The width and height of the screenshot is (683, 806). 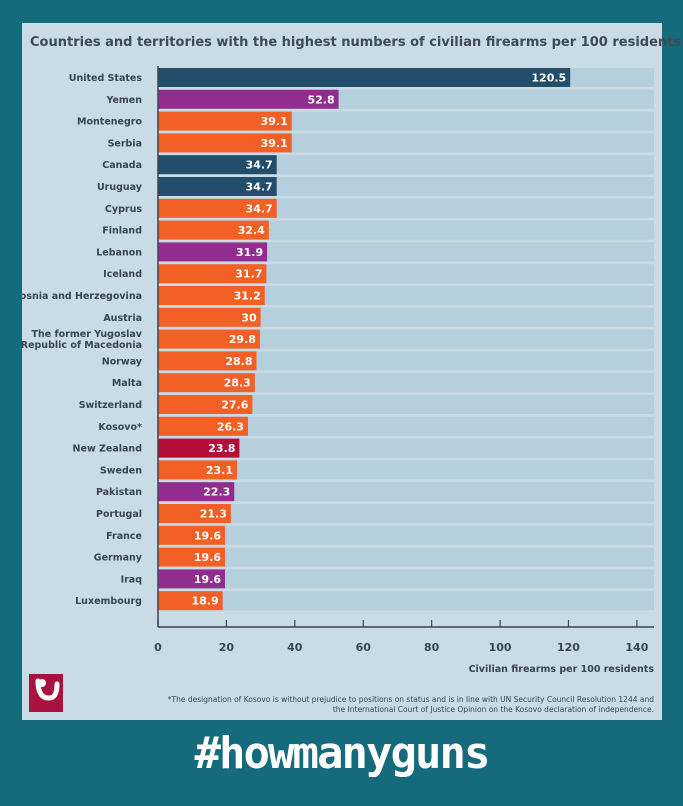 I want to click on logo-mark-icon, so click(x=47, y=689).